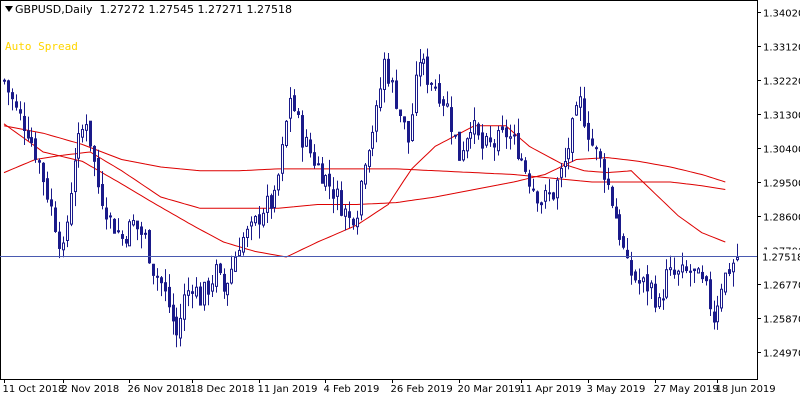 The image size is (800, 400). Describe the element at coordinates (352, 389) in the screenshot. I see `x-tick-label: 4 Feb 2019` at that location.